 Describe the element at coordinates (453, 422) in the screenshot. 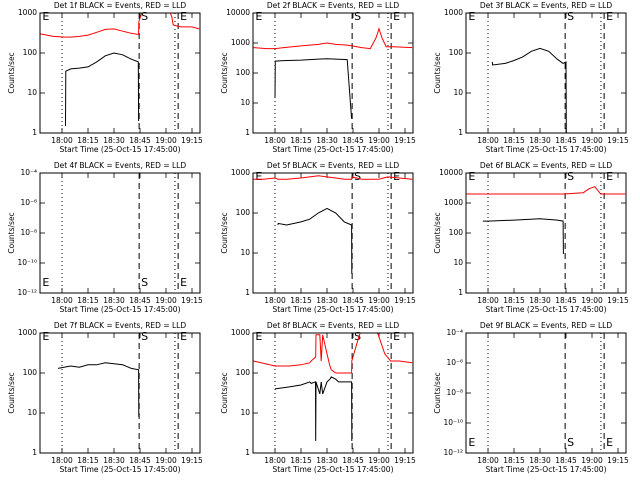

I see `y-tick-label: 10⁻¹⁰` at that location.